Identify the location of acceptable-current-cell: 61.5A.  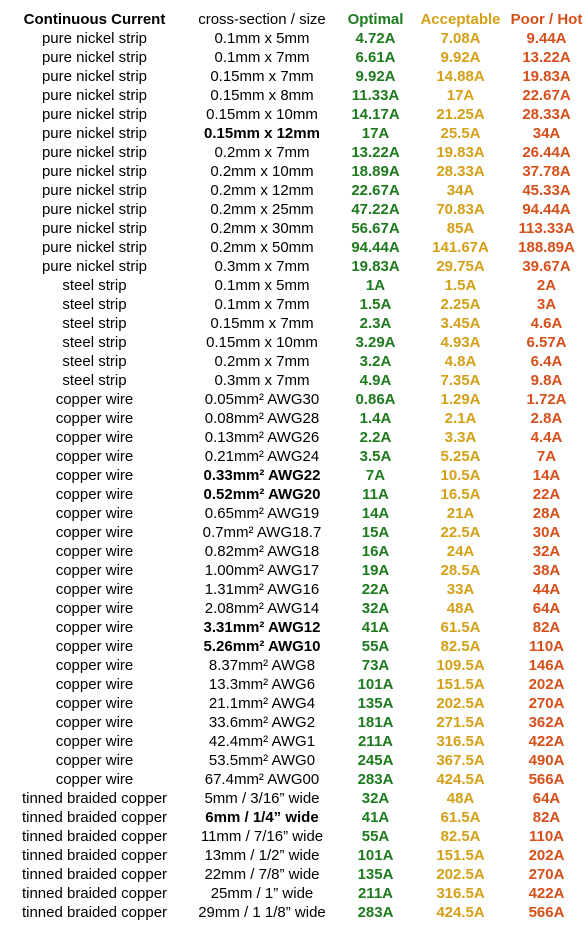
(460, 817).